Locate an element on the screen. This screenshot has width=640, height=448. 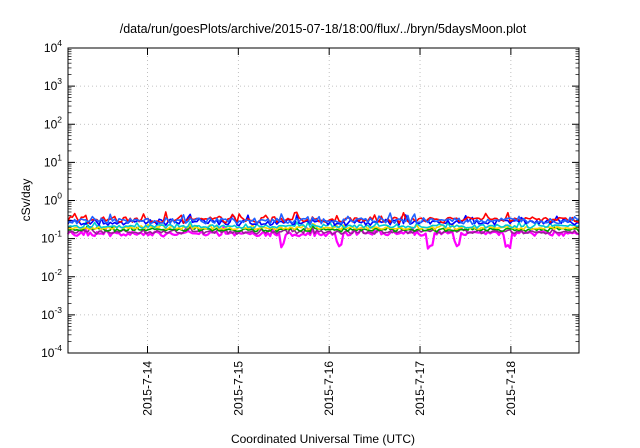
y-tick-label: 10⁻¹ is located at coordinates (51, 237).